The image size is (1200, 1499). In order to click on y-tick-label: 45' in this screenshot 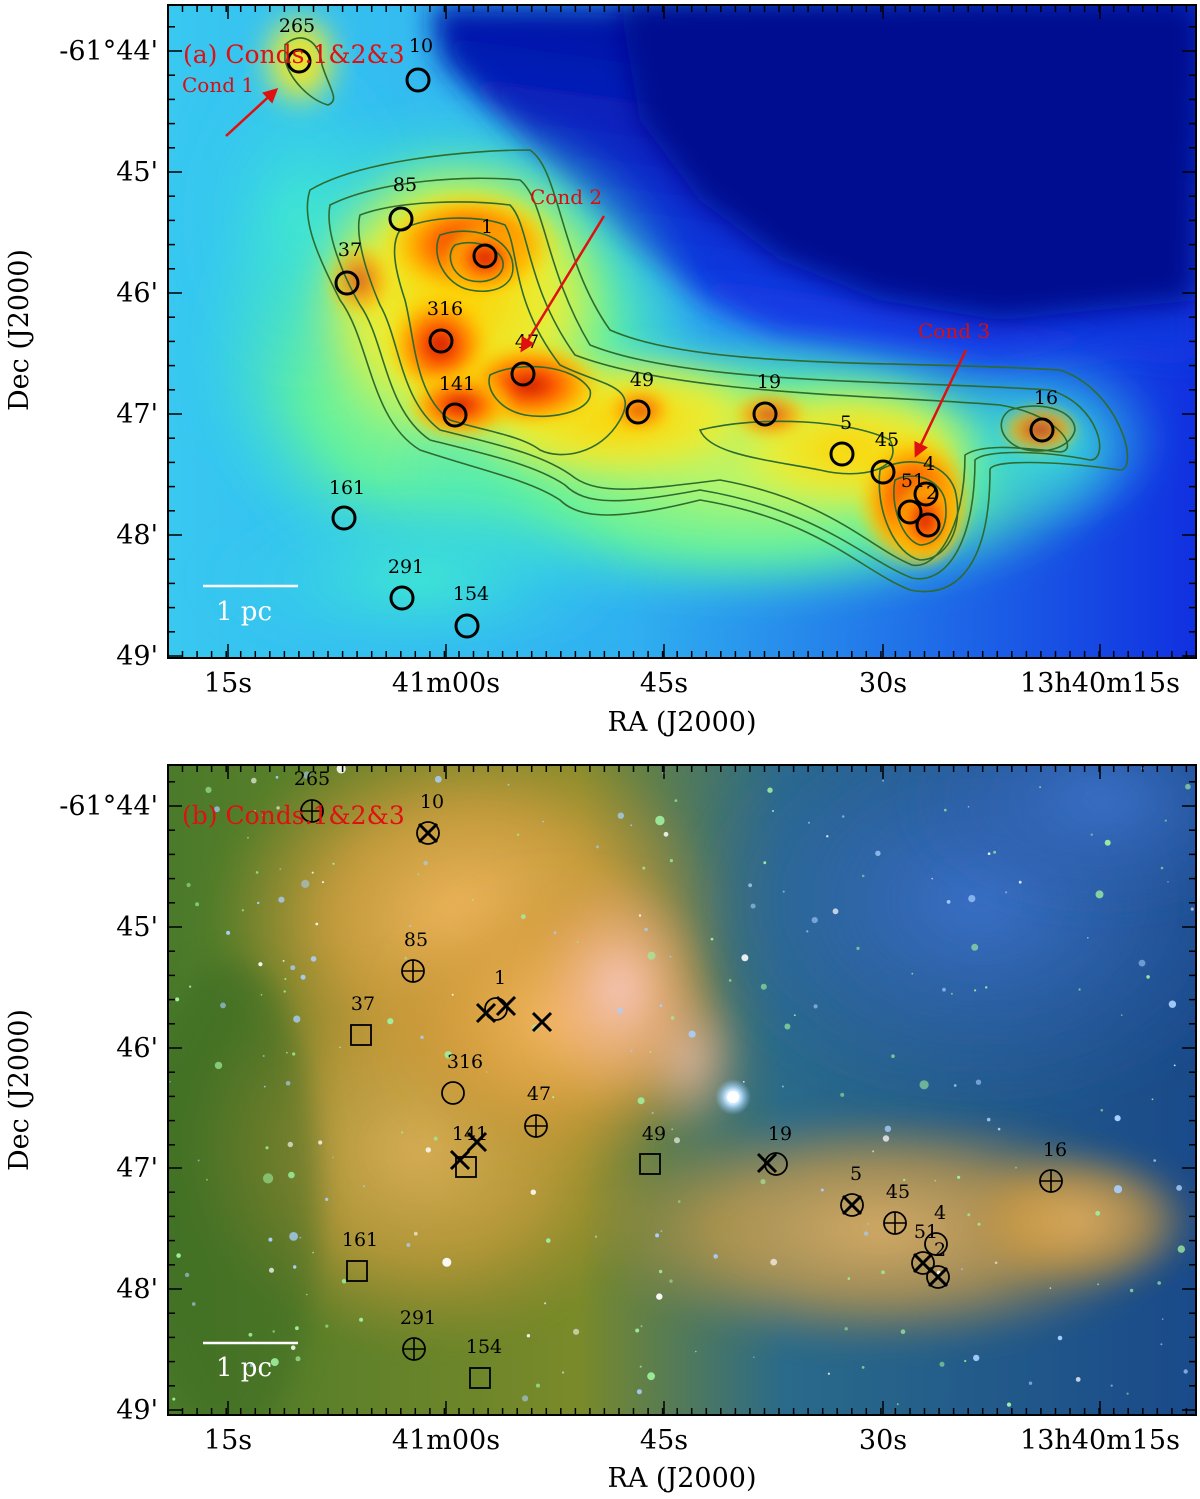, I will do `click(137, 927)`.